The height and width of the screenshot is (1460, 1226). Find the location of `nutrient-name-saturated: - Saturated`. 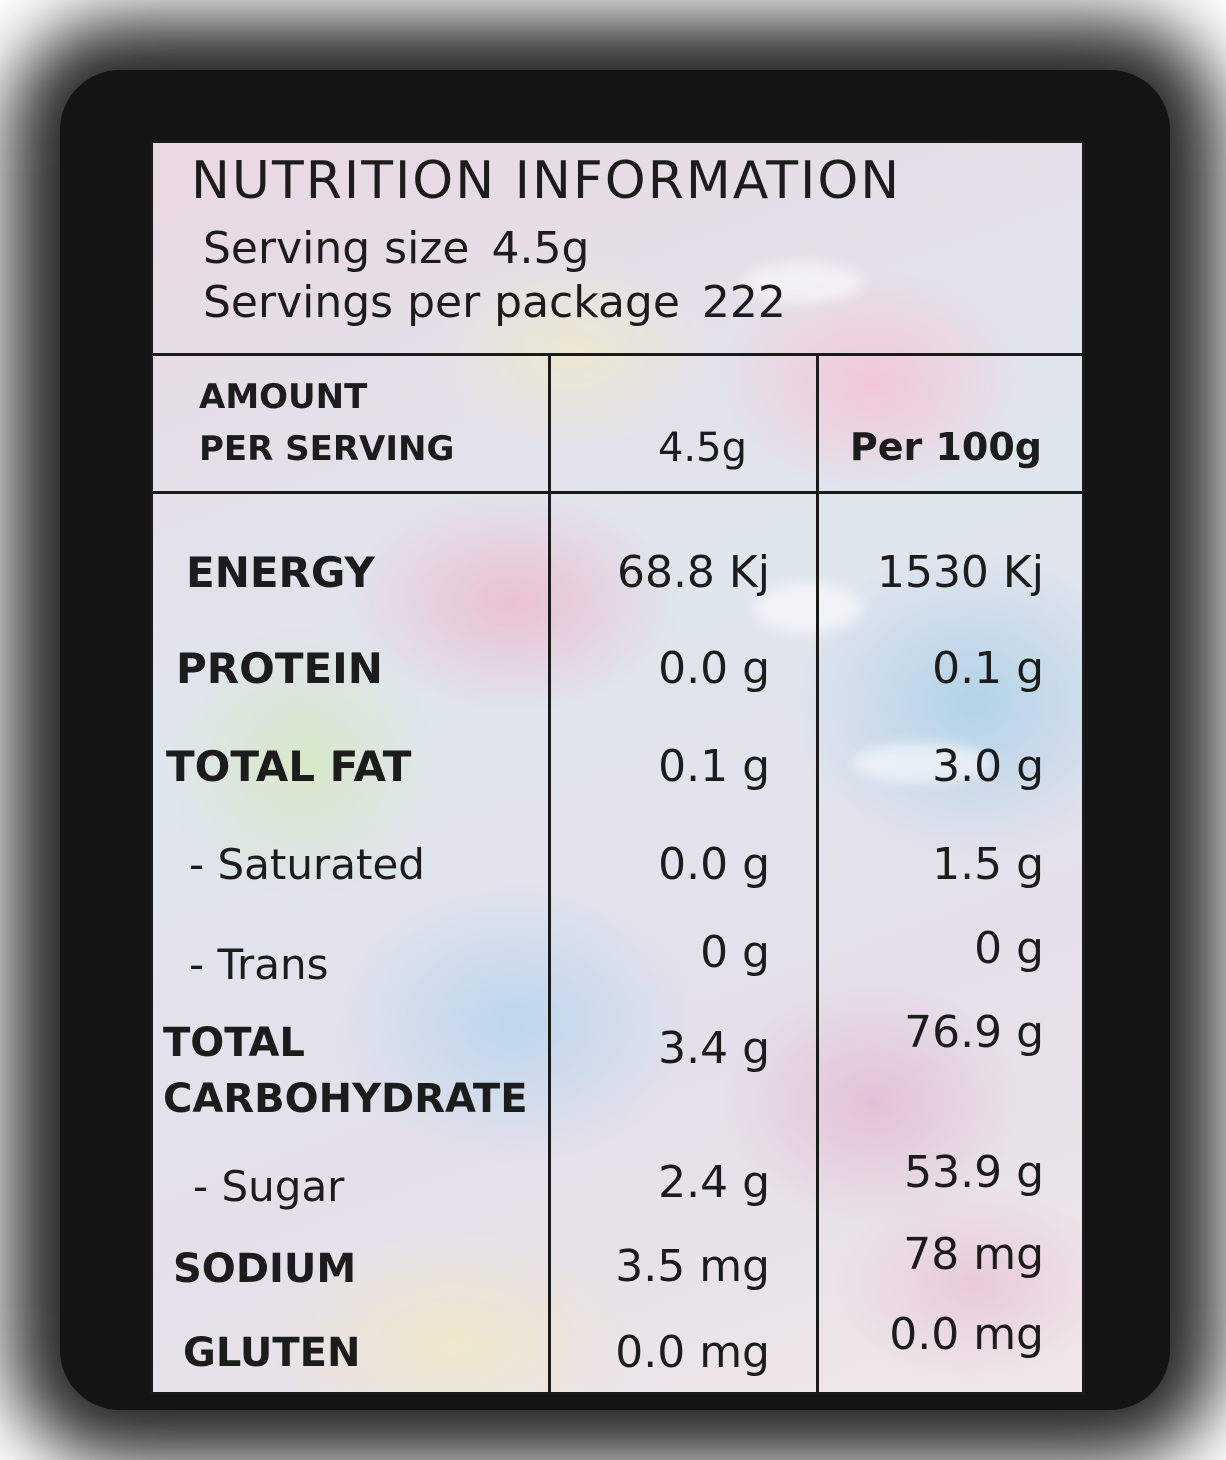

nutrient-name-saturated: - Saturated is located at coordinates (307, 864).